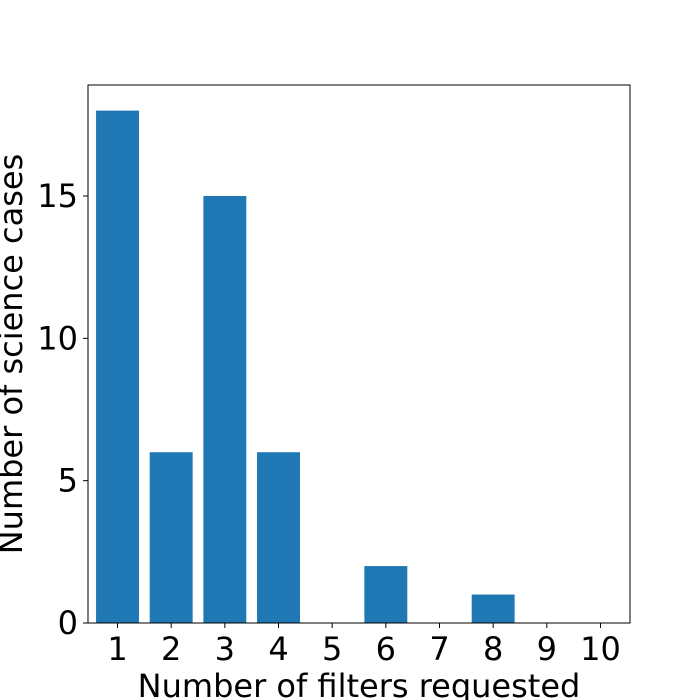  What do you see at coordinates (547, 649) in the screenshot?
I see `x-tick-label: 9` at bounding box center [547, 649].